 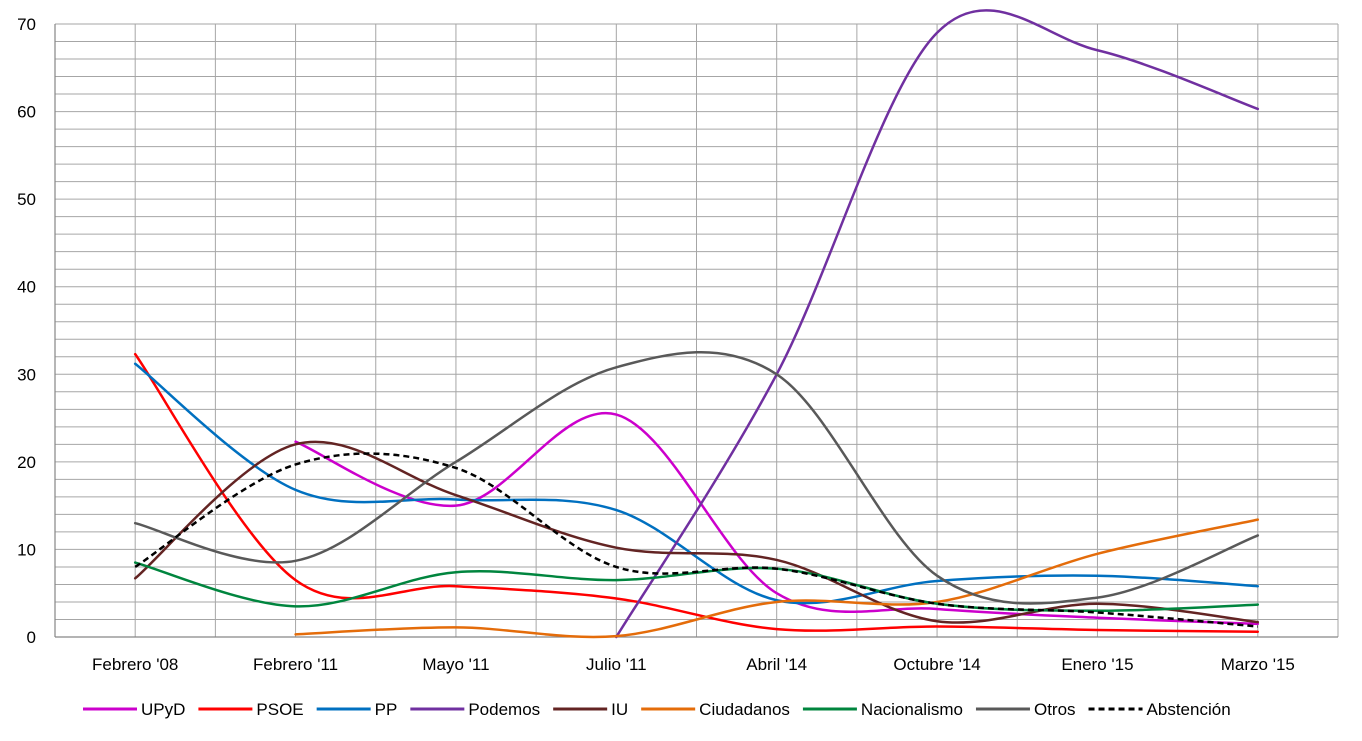 I want to click on series-line-ciudadanos, so click(x=777, y=578).